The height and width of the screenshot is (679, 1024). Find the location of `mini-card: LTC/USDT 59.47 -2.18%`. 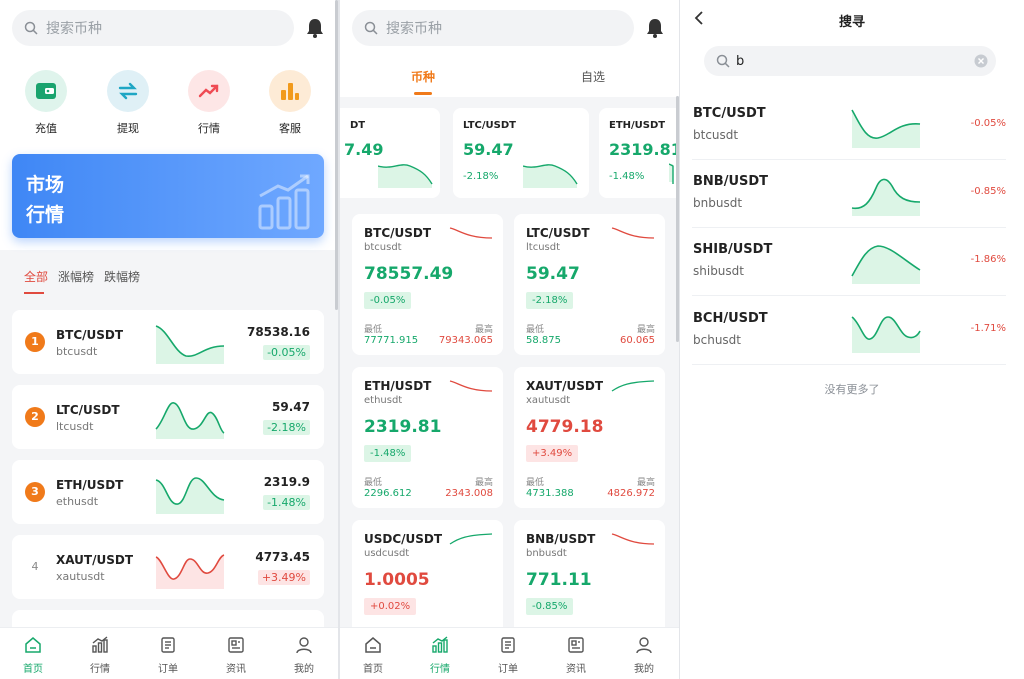

mini-card: LTC/USDT 59.47 -2.18% is located at coordinates (521, 153).